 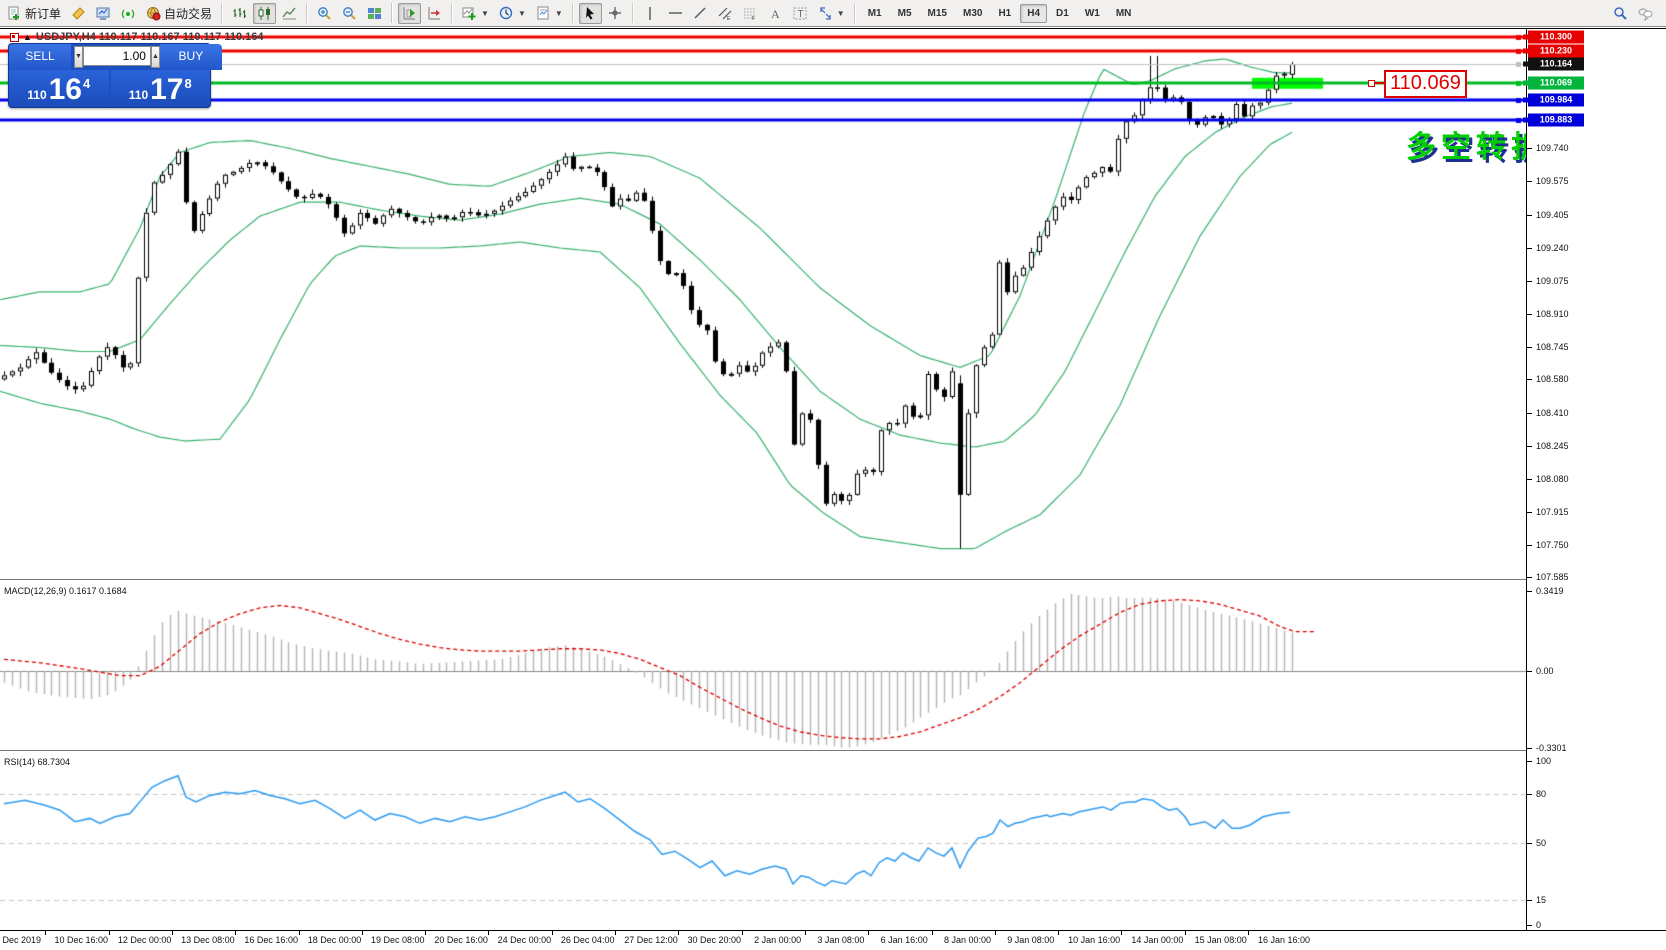 What do you see at coordinates (179, 13) in the screenshot?
I see `autotrade-button: 自动交易` at bounding box center [179, 13].